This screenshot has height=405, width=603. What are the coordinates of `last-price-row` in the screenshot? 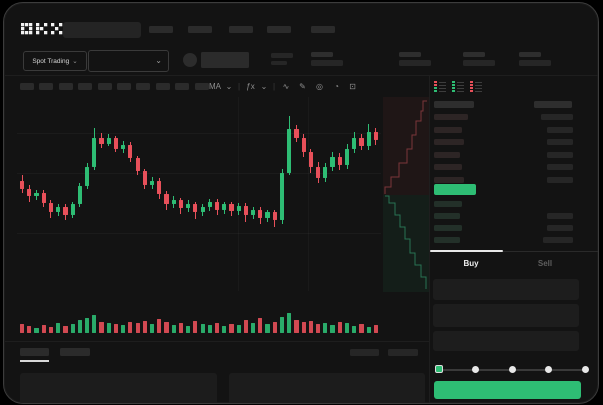 It's located at (455, 189).